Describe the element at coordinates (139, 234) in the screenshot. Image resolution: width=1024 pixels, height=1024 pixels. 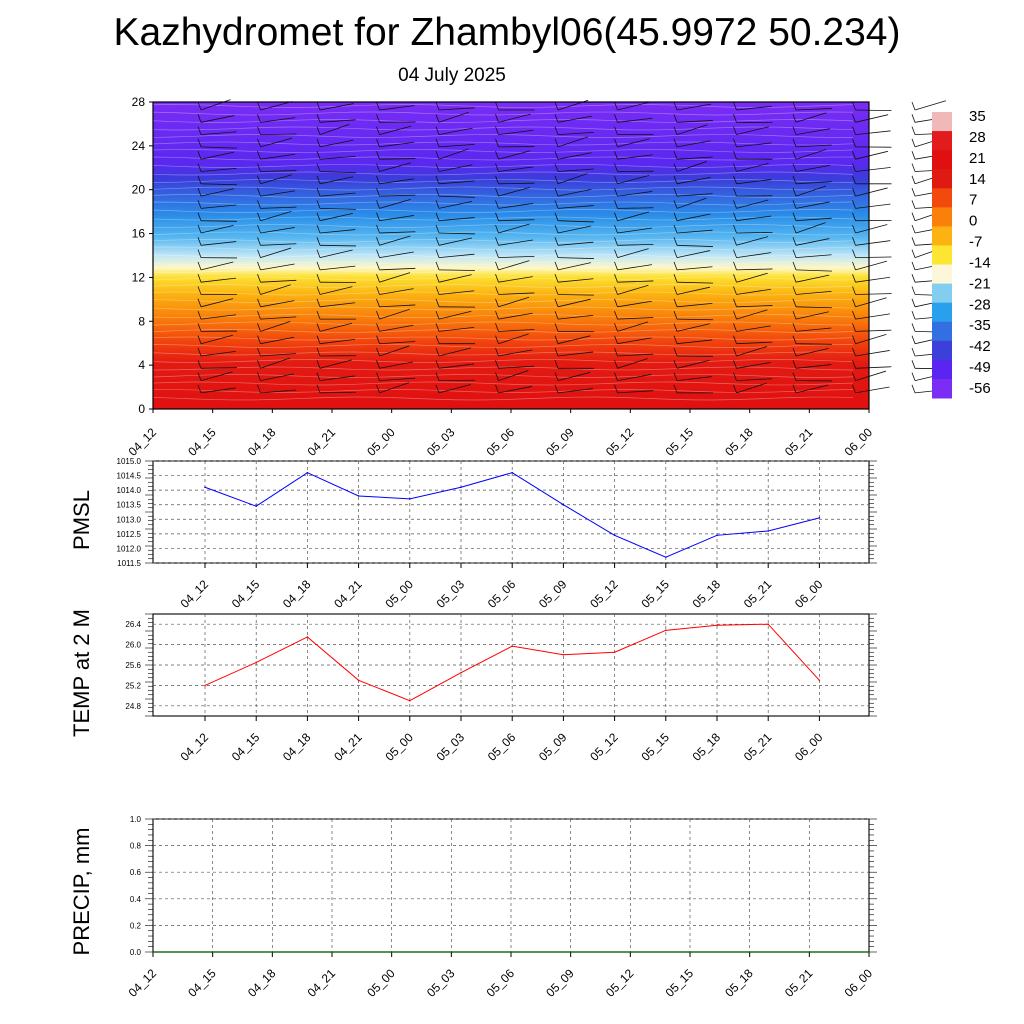
I see `y-tick-label: 16` at that location.